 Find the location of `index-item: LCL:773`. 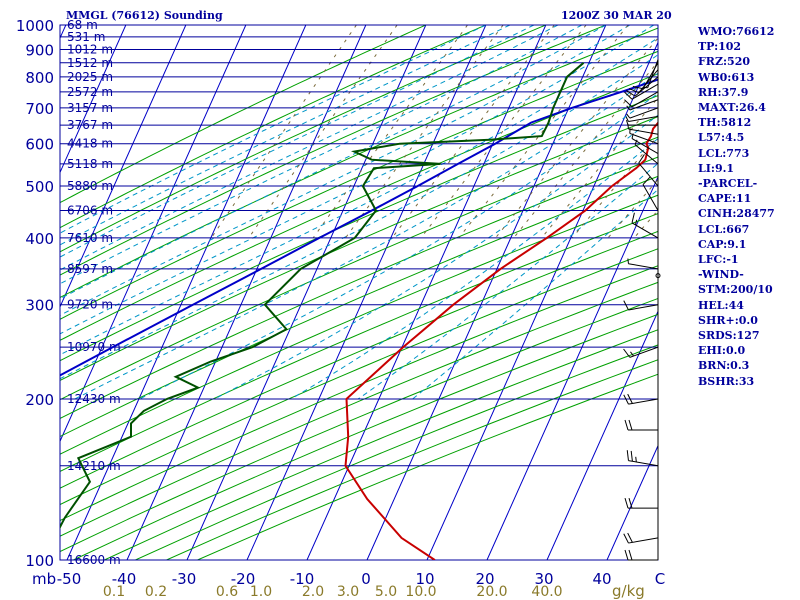

index-item: LCL:773 is located at coordinates (724, 153).